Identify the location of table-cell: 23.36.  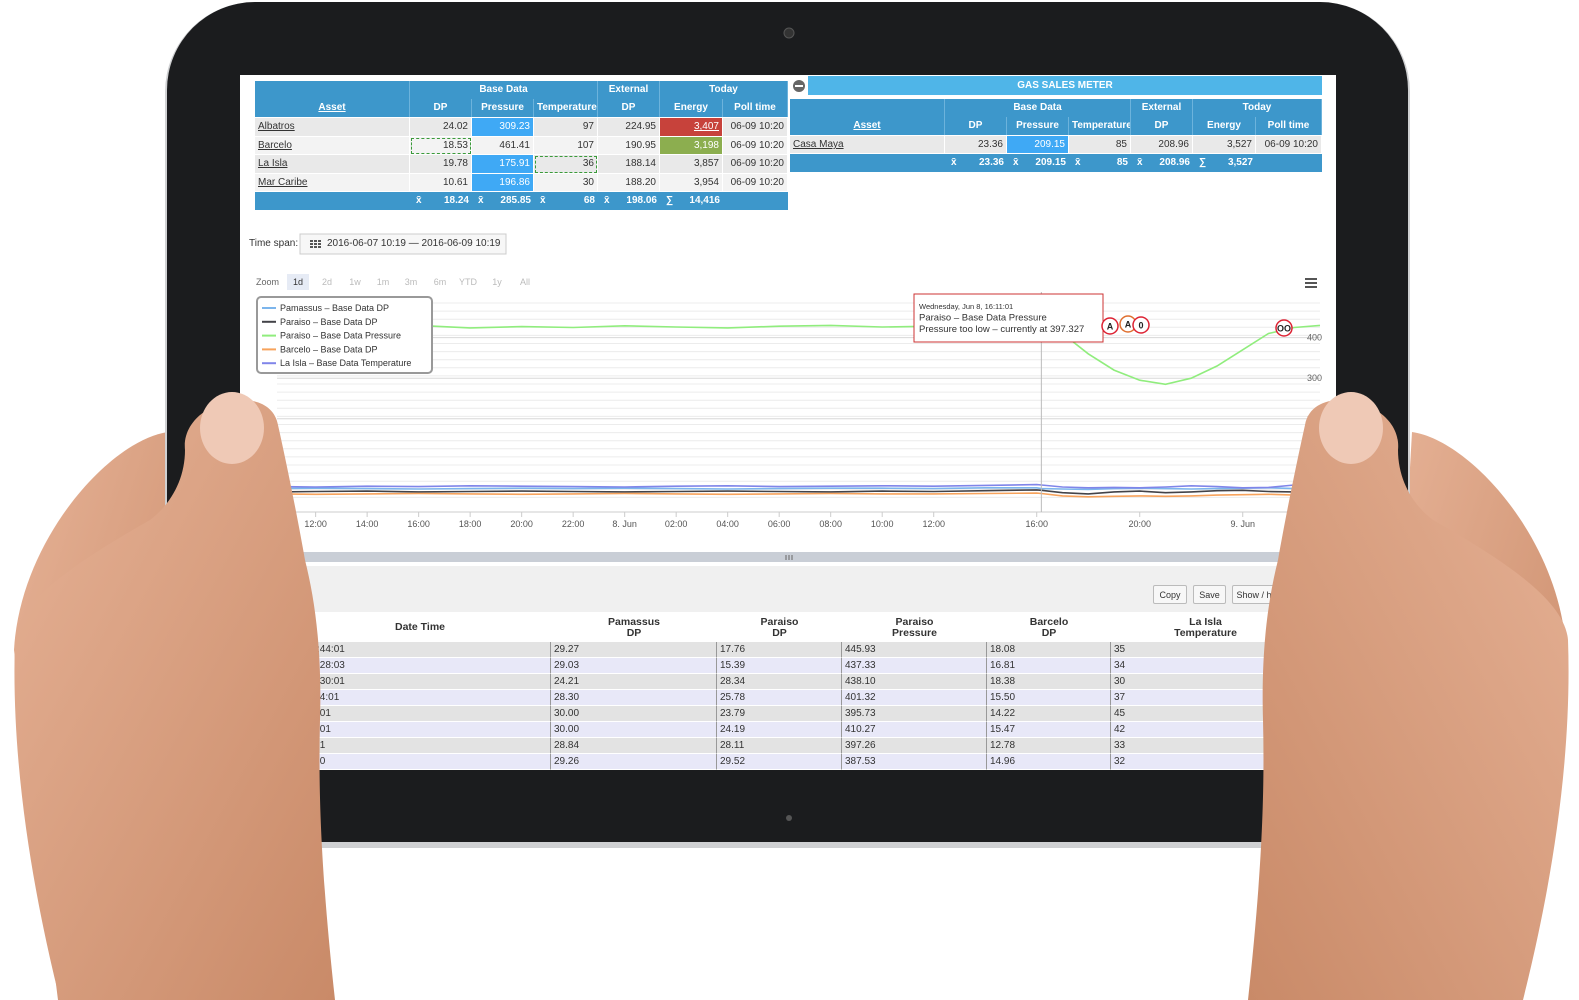
(976, 145).